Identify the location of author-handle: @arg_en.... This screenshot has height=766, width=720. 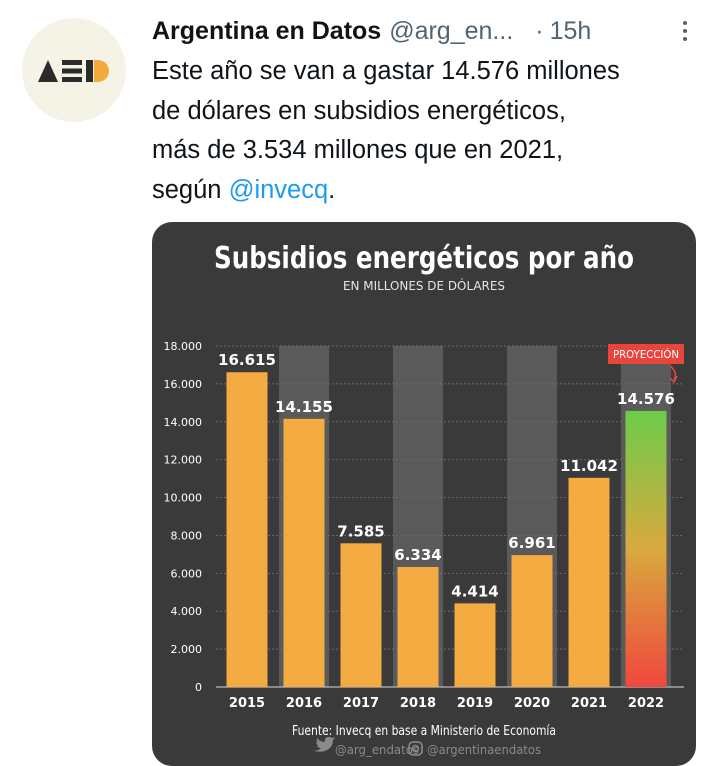
(451, 30).